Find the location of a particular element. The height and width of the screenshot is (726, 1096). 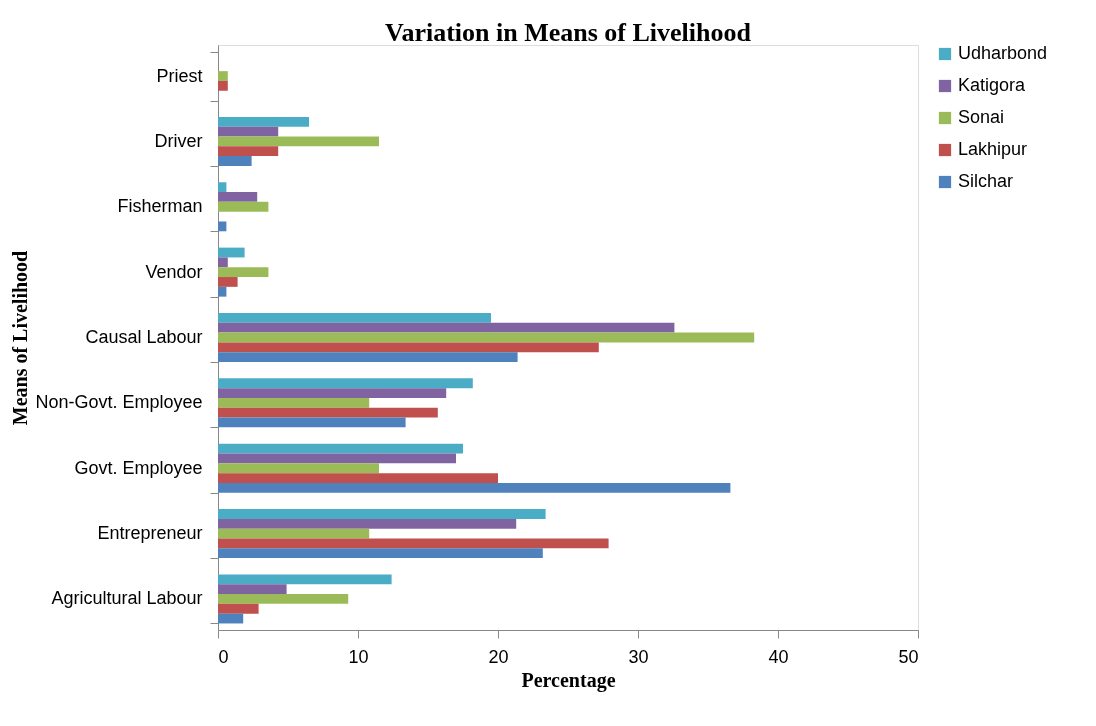

chart-title: Variation in Means of Livelihood is located at coordinates (568, 32).